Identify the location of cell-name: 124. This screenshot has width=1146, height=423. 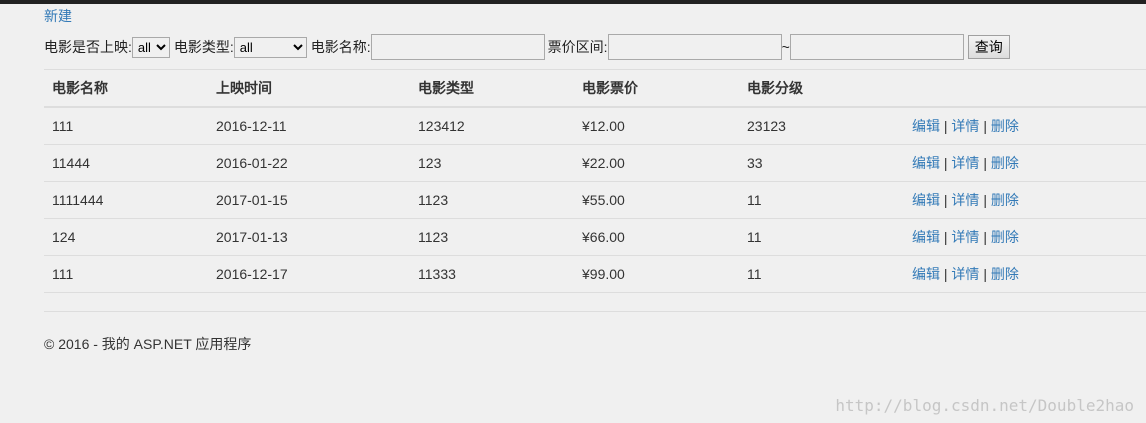
(126, 237).